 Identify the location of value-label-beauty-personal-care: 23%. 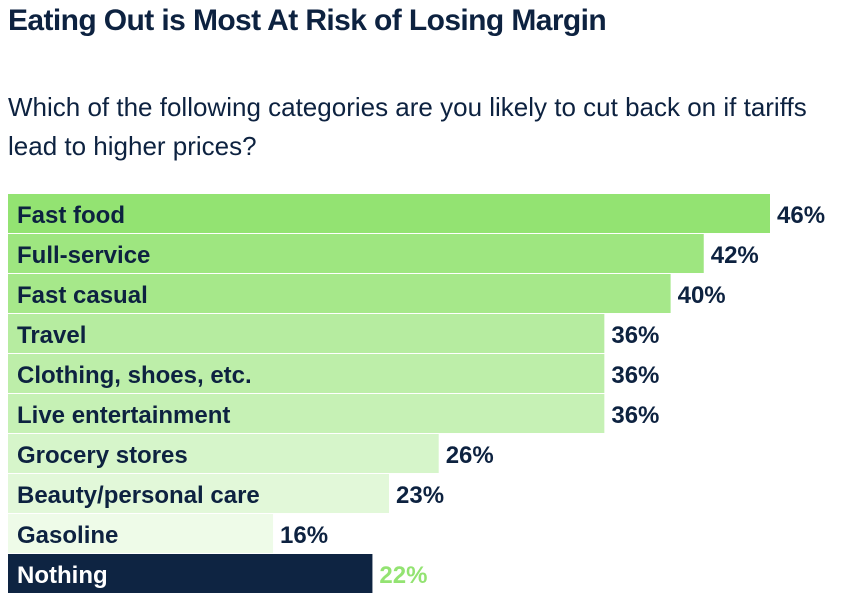
(420, 495).